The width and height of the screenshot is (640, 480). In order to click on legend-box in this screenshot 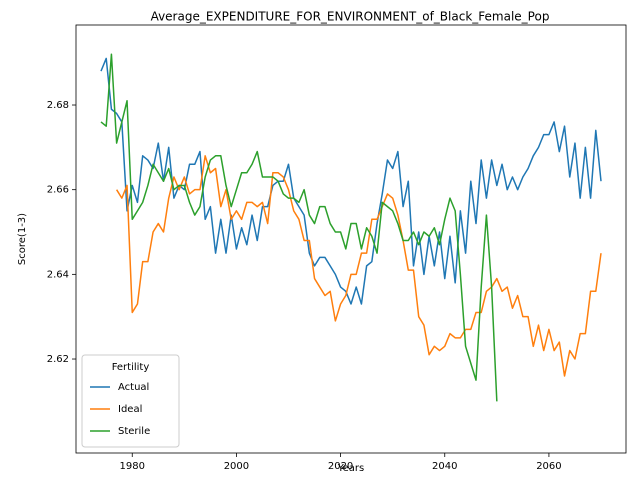, I will do `click(130, 401)`.